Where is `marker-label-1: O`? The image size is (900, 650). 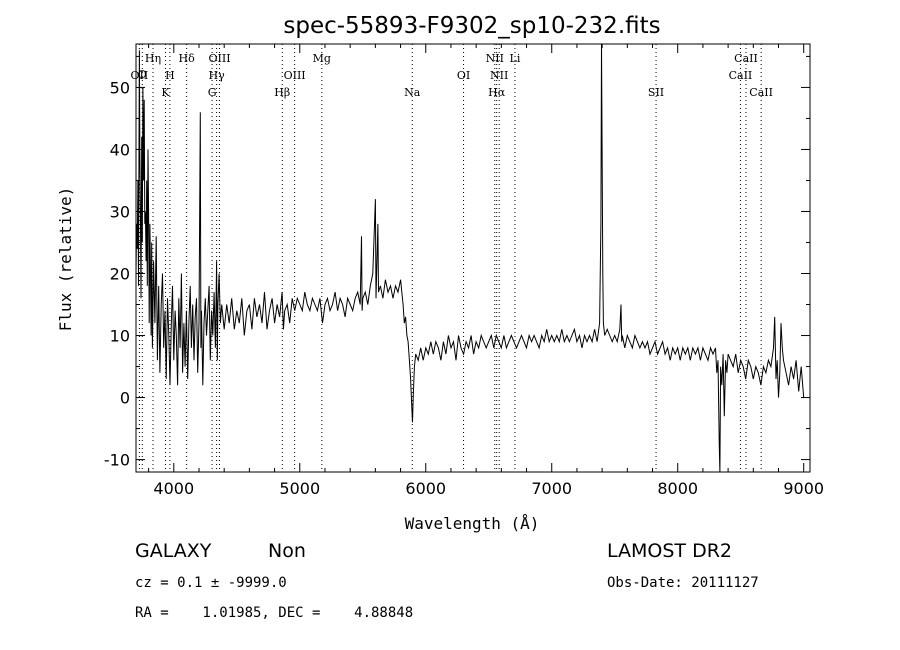 marker-label-1: O is located at coordinates (142, 74).